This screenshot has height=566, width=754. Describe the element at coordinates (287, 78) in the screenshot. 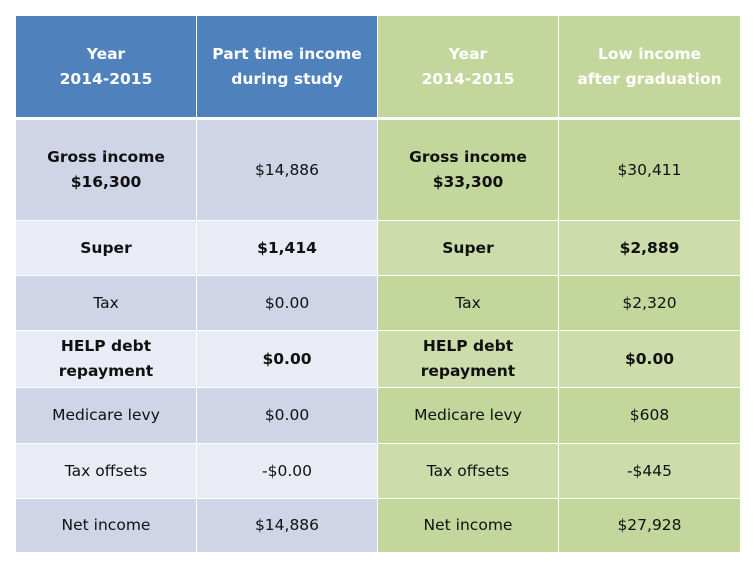

I see `header-text: during study` at that location.